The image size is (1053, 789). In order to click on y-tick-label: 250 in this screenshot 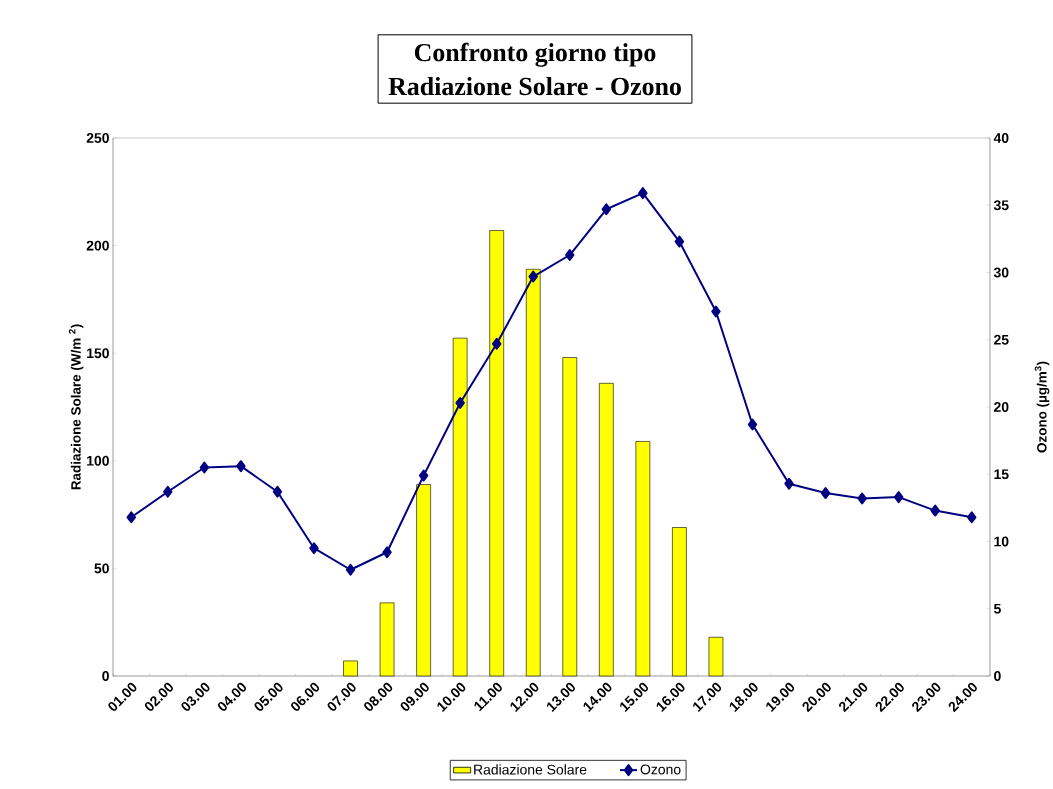, I will do `click(97, 138)`.